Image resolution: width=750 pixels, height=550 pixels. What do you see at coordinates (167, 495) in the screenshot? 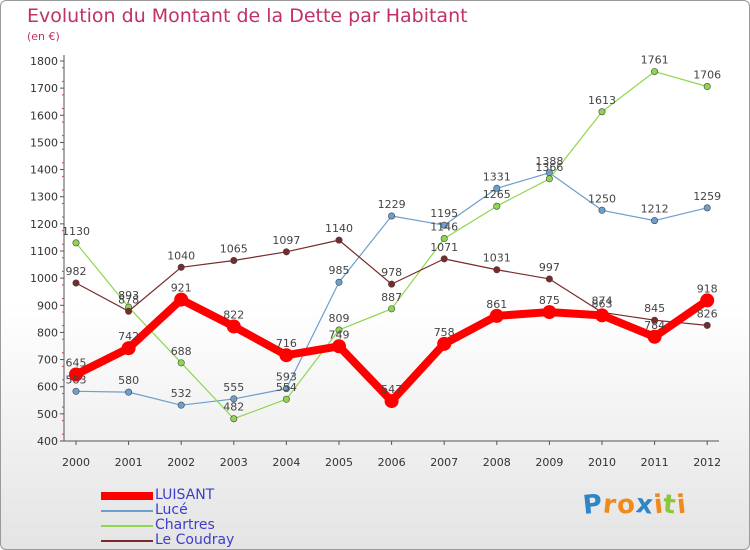
I see `legend-item-luisant: LUISANT` at bounding box center [167, 495].